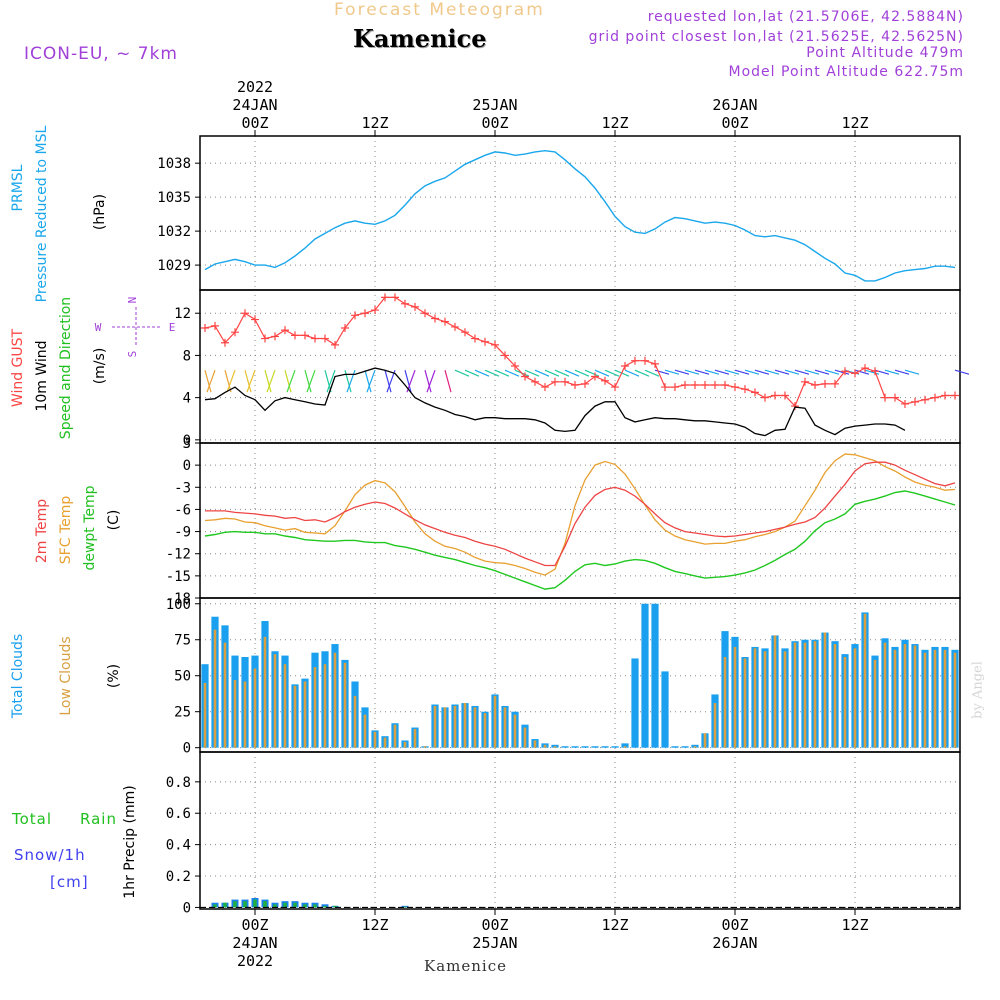  Describe the element at coordinates (580, 514) in the screenshot. I see `t2m-line` at that location.